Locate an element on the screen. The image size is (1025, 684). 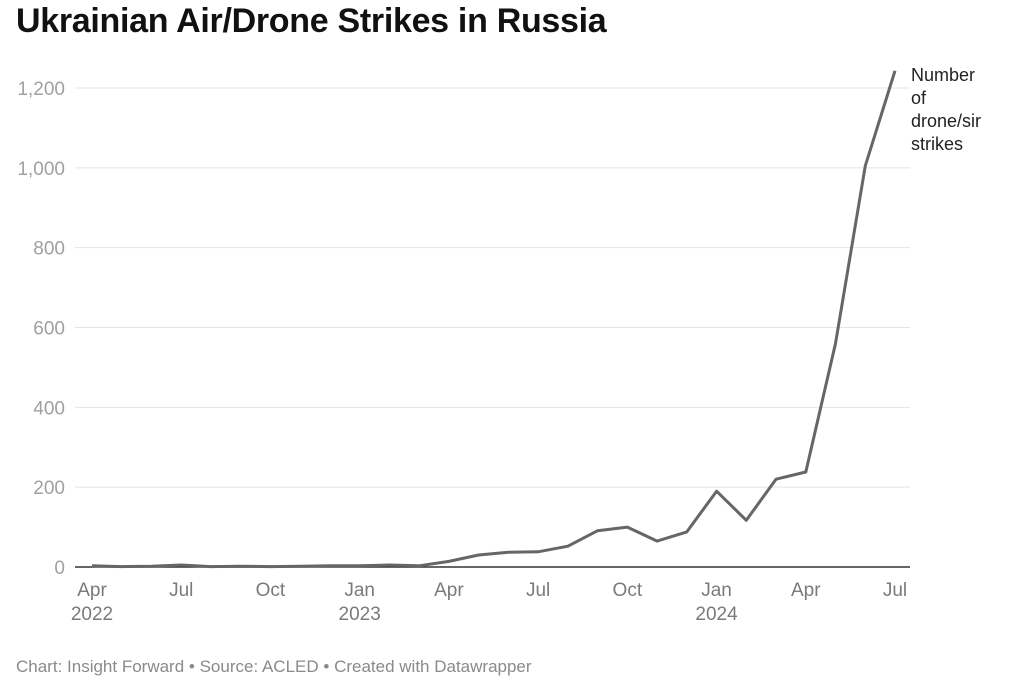
x-tick-year-label: 2023 is located at coordinates (360, 614).